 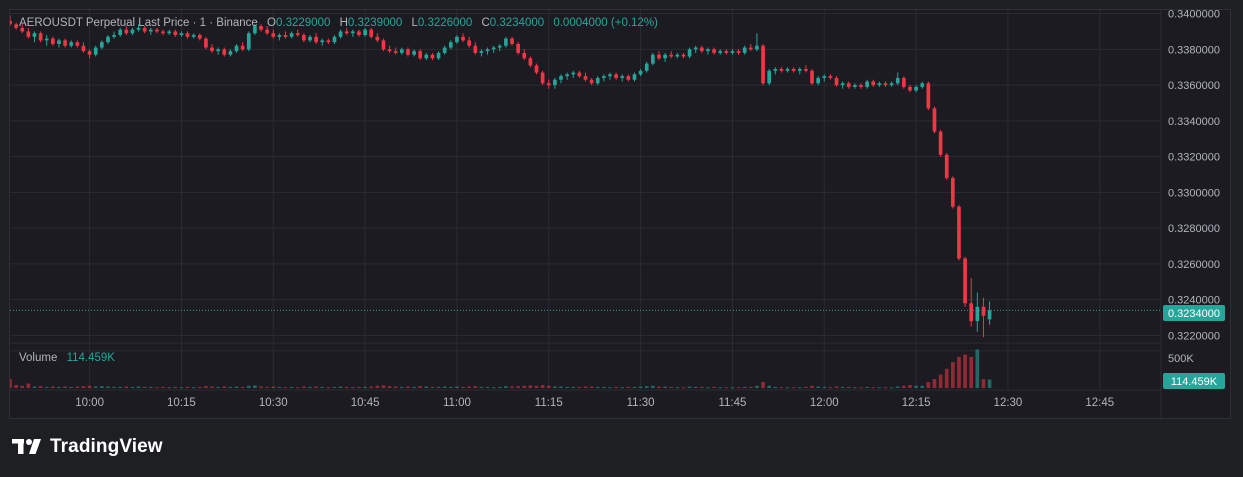 I want to click on time-tick-label: 12:45, so click(x=1099, y=403).